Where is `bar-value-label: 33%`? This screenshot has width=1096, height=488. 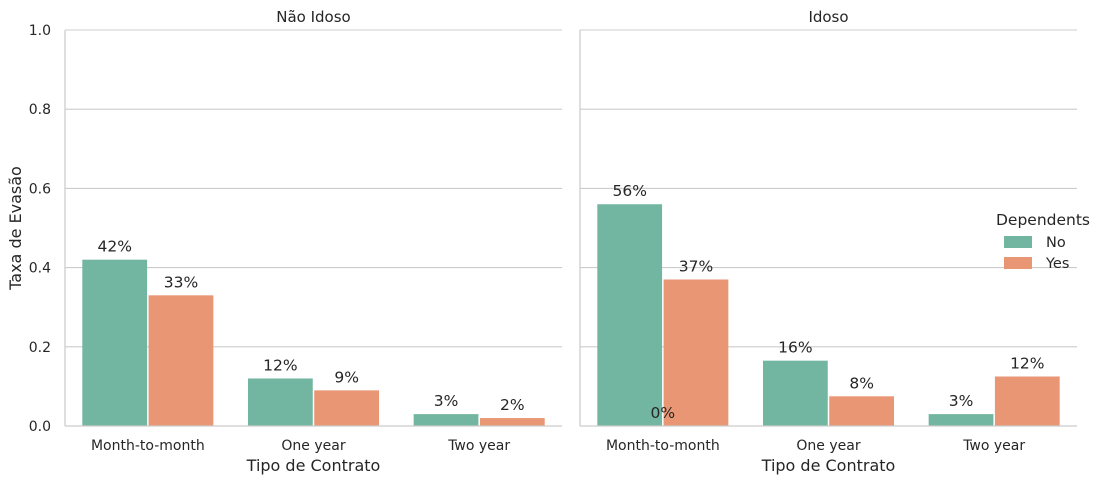 bar-value-label: 33% is located at coordinates (181, 282).